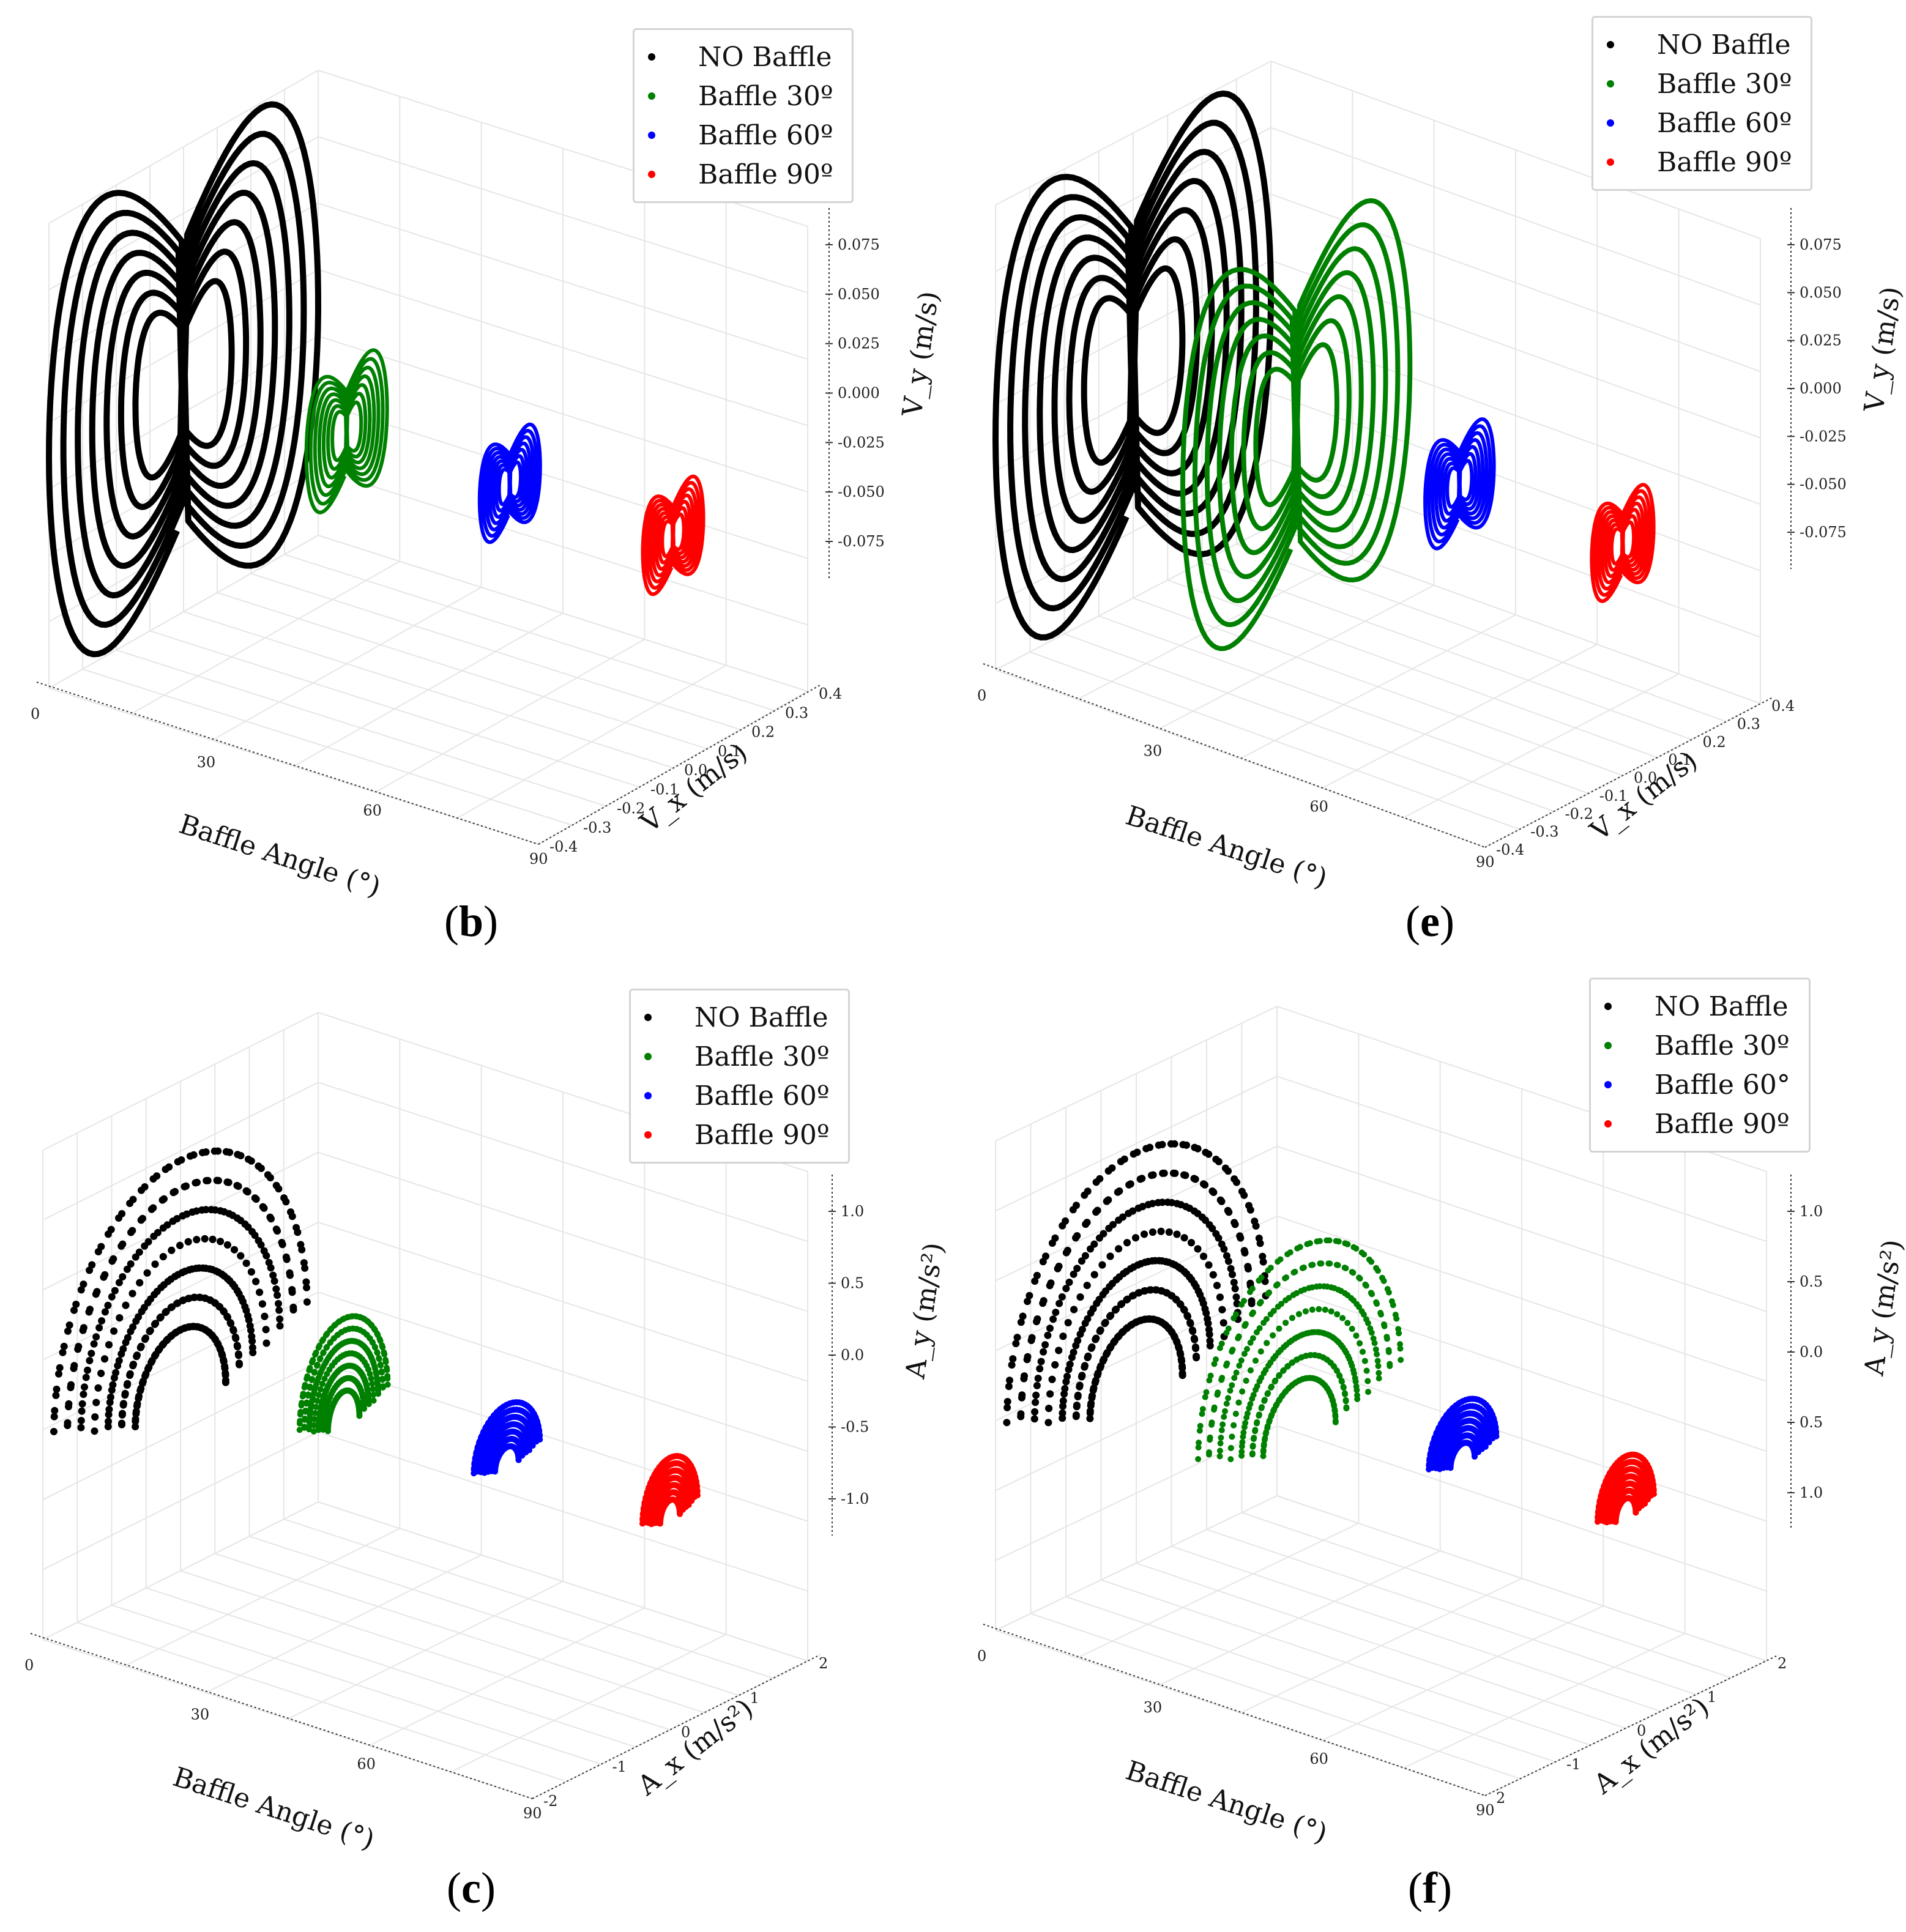 This screenshot has height=1932, width=1906. I want to click on x-tick-label: 60, so click(1318, 1758).